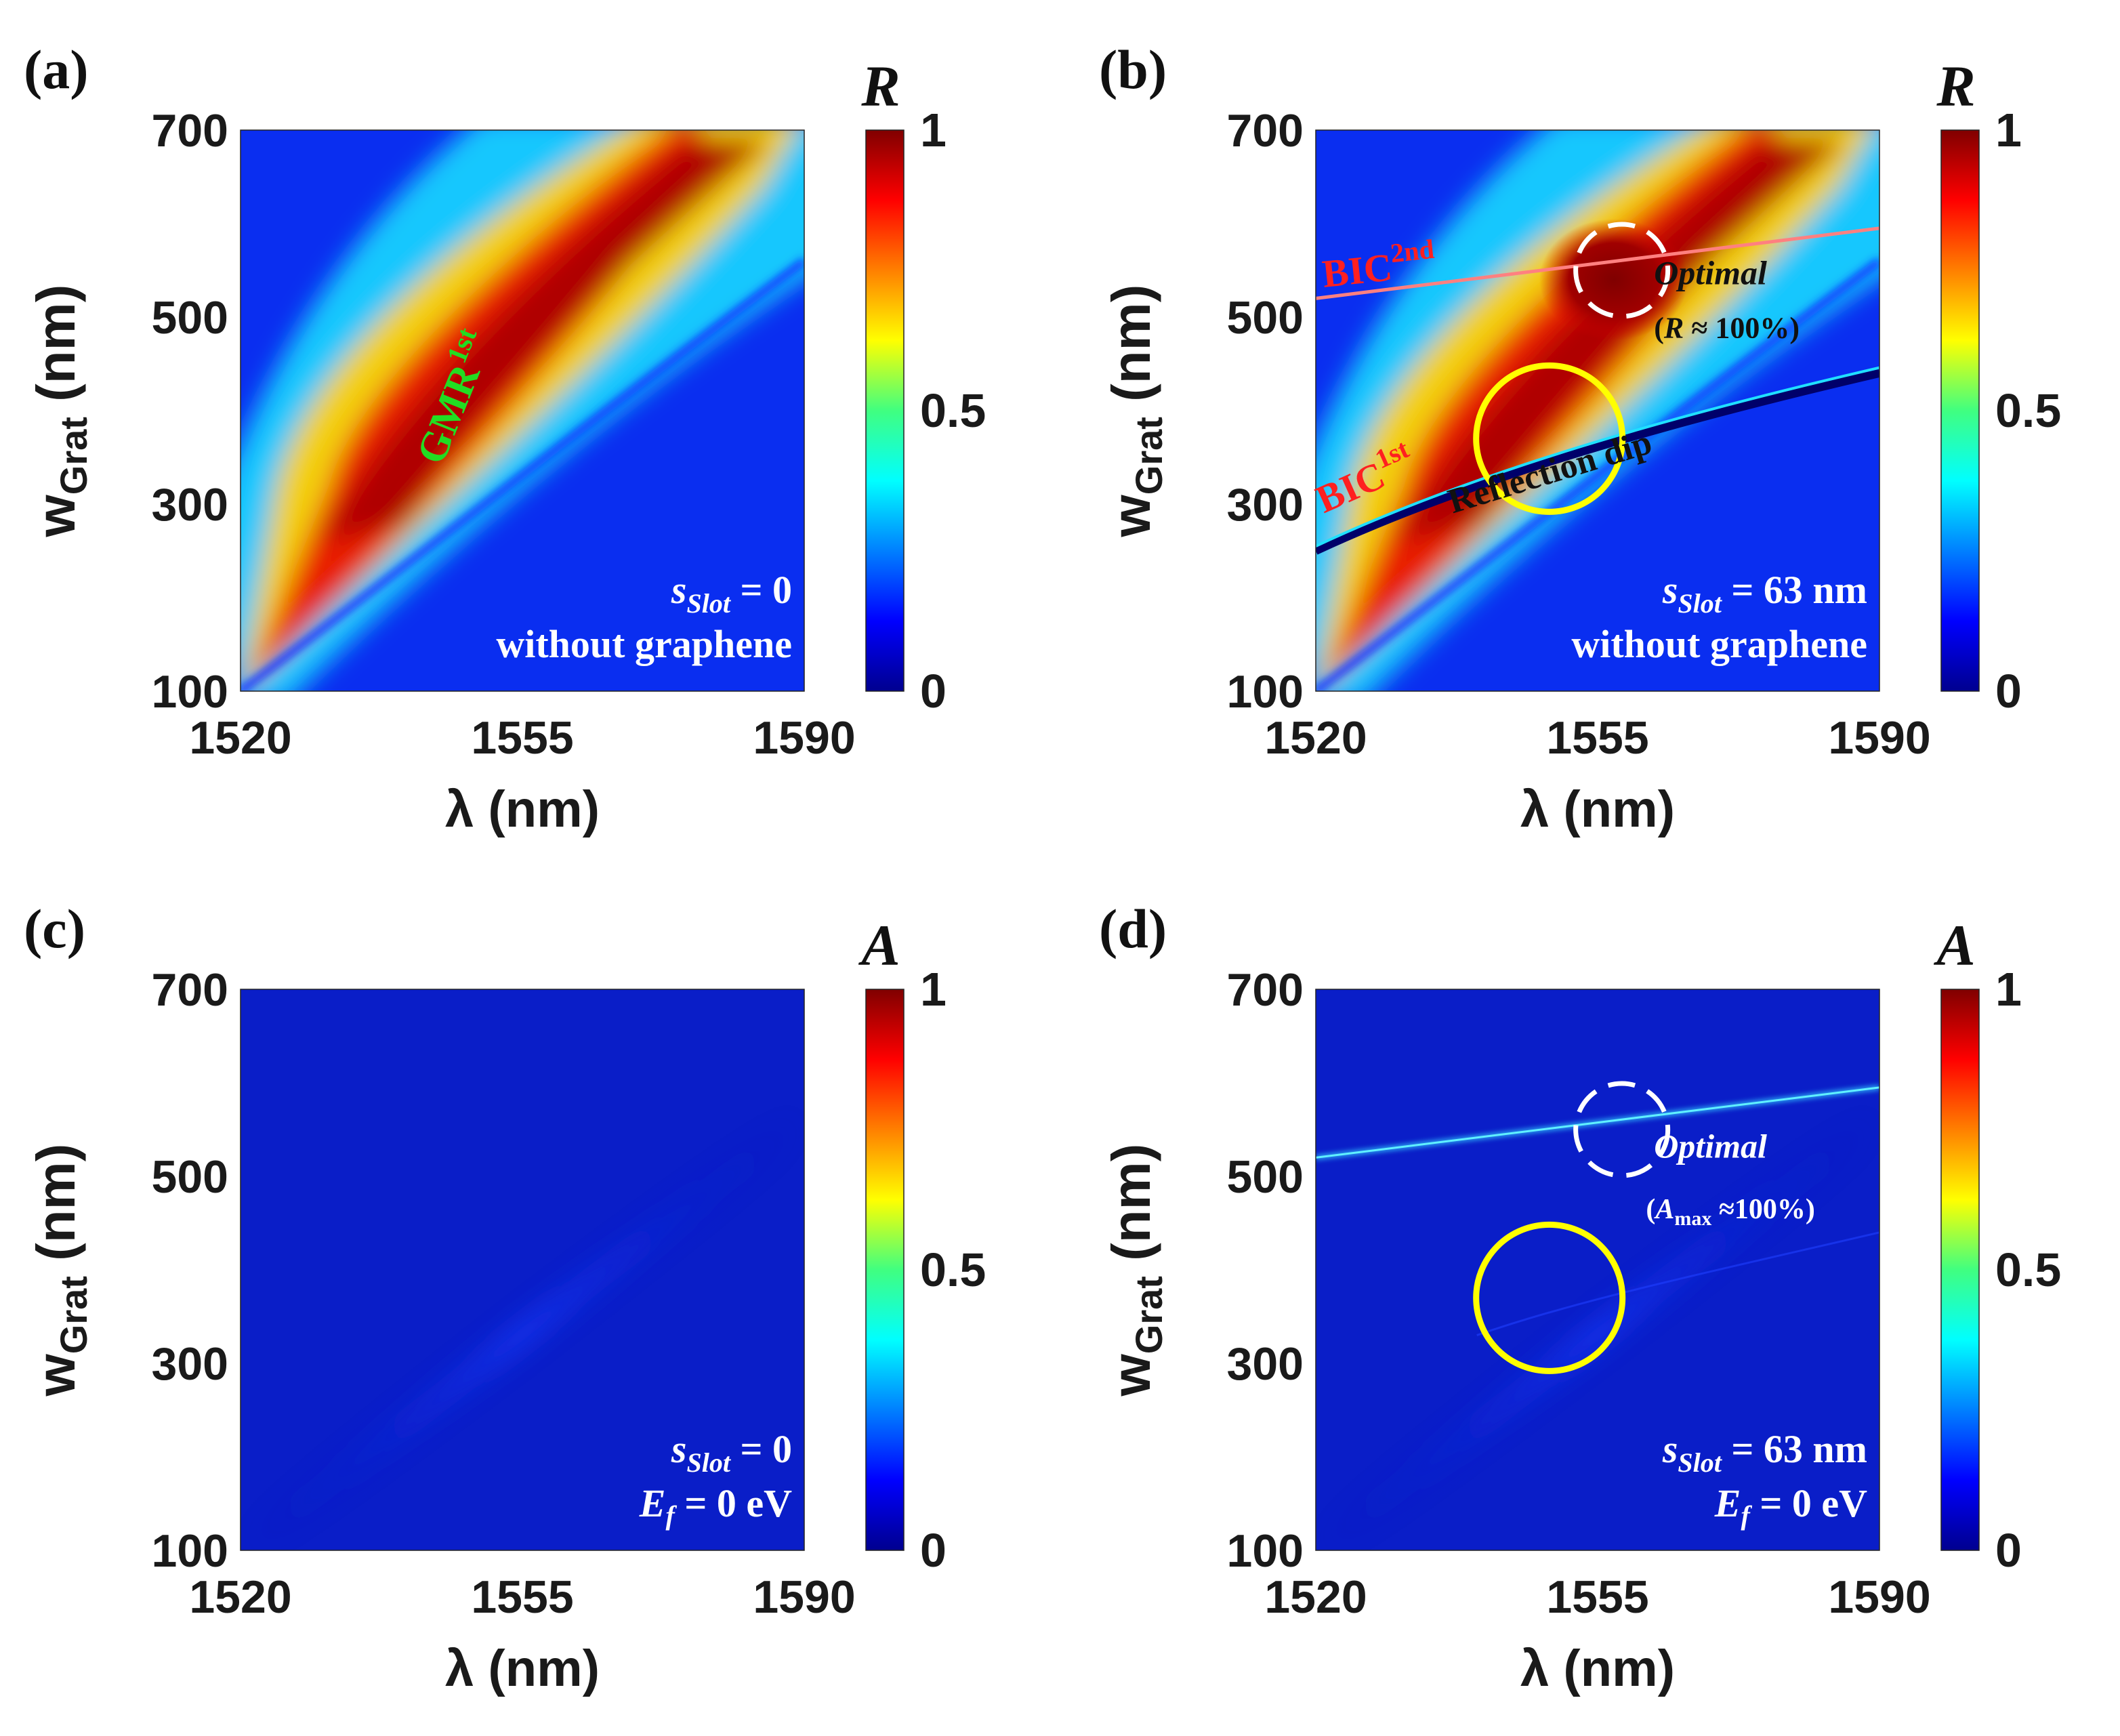 The width and height of the screenshot is (2120, 1736). Describe the element at coordinates (1742, 327) in the screenshot. I see `optimal-rest: ≈ 100%)` at that location.